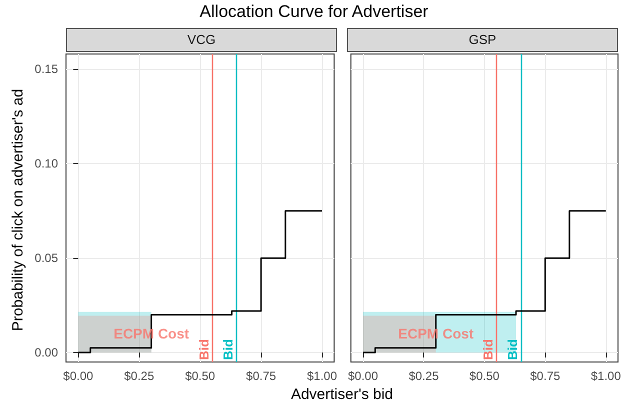 This screenshot has width=628, height=413. What do you see at coordinates (46, 353) in the screenshot?
I see `y-tick-label: 0.00` at bounding box center [46, 353].